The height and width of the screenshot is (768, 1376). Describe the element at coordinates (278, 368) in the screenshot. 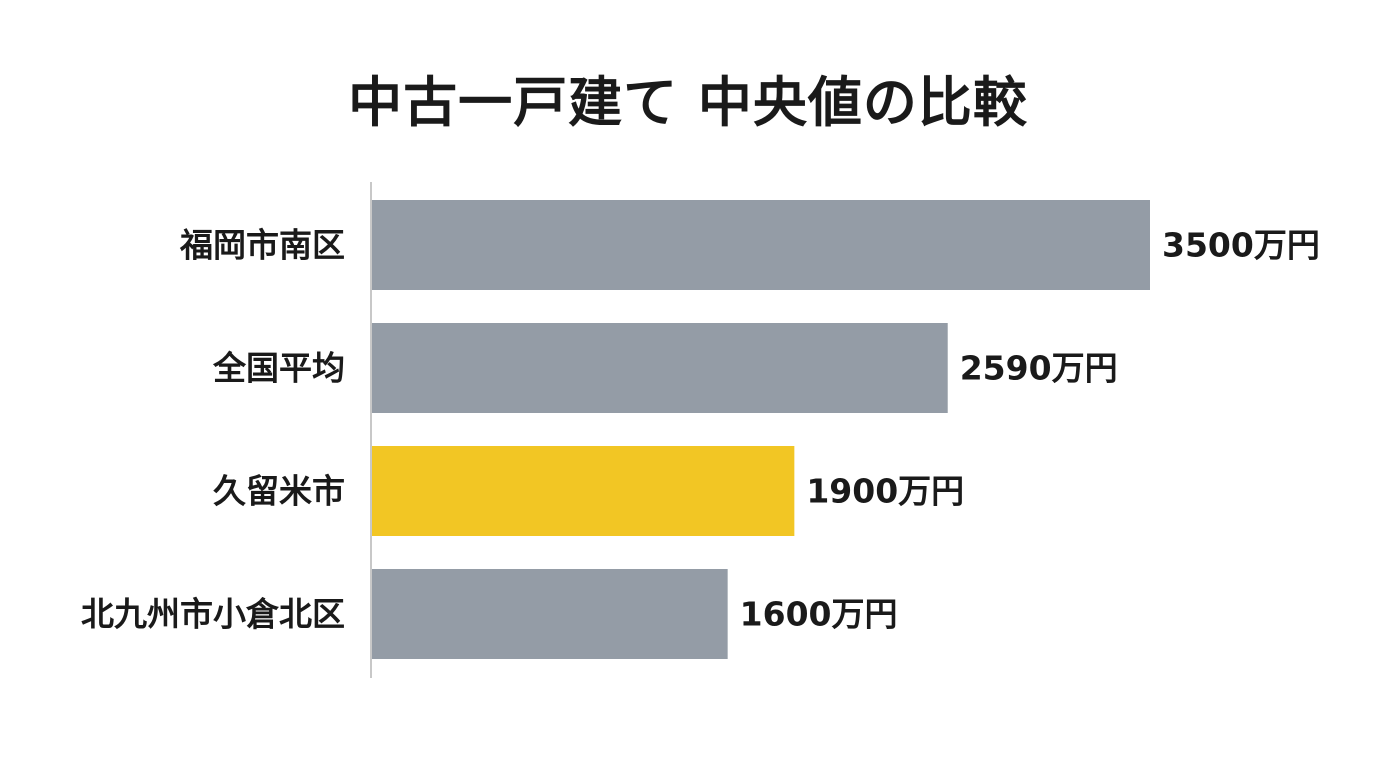

I see `category-label: 全国平均` at that location.